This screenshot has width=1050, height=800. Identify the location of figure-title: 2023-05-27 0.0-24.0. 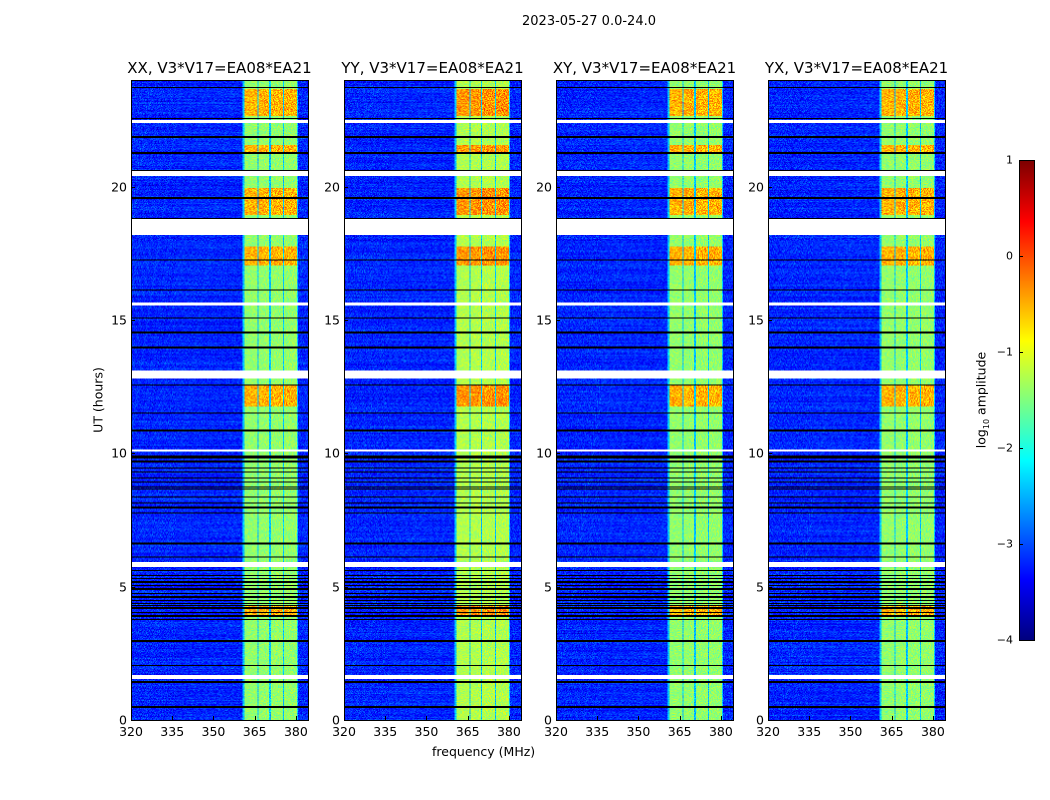
(589, 21).